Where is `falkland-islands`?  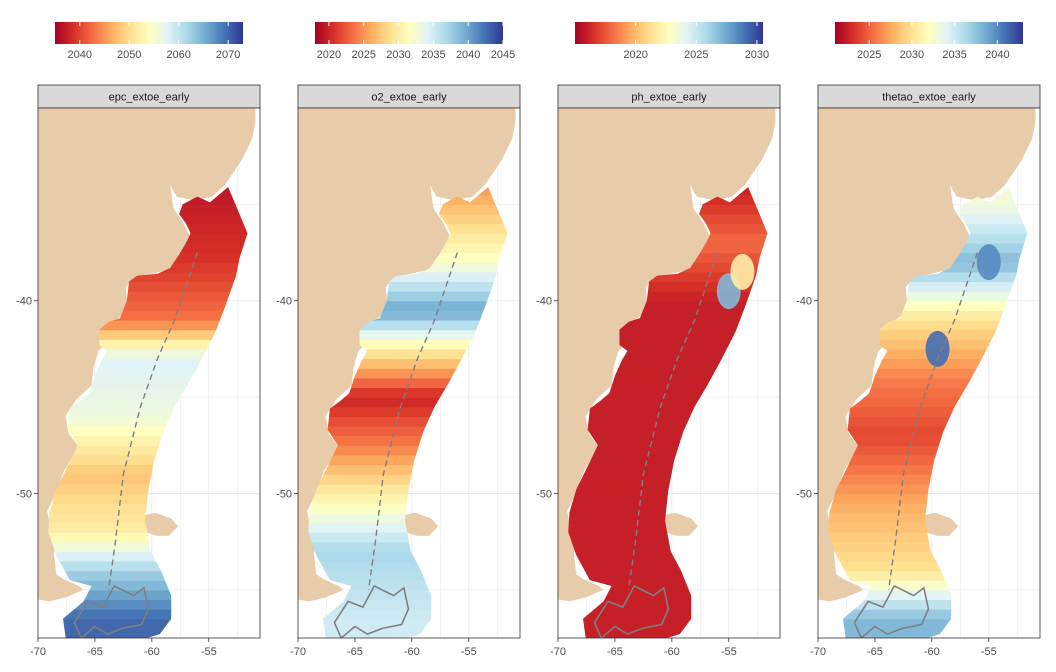
falkland-islands is located at coordinates (678, 524).